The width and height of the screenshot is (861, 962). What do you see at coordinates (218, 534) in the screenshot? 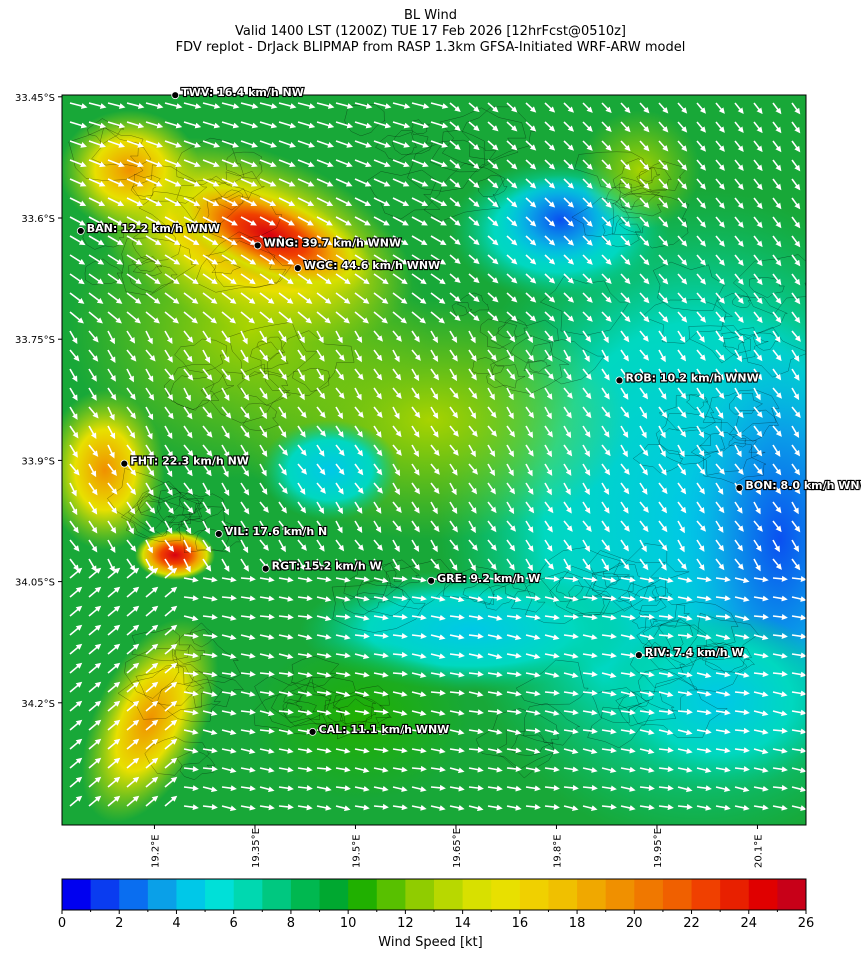
I see `station-dot-vil` at bounding box center [218, 534].